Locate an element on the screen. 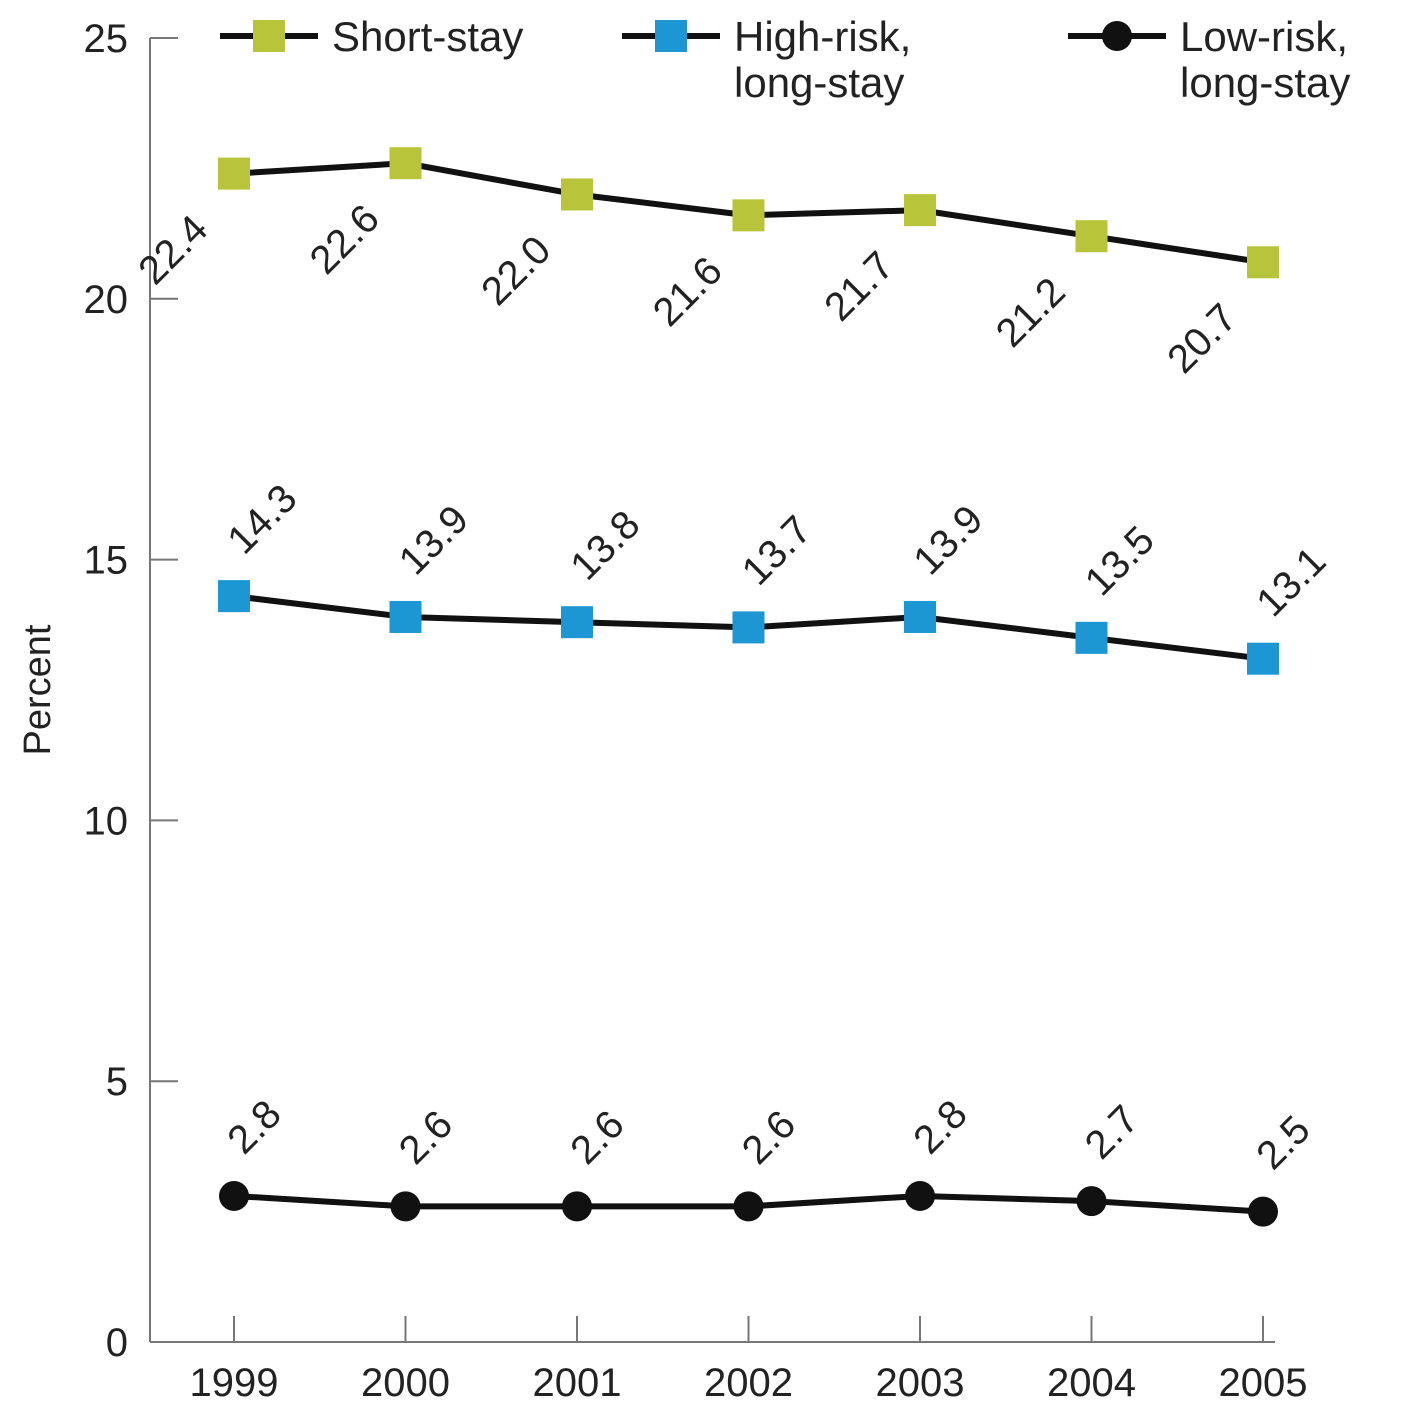  x-tick-label-2003: 2003 is located at coordinates (920, 1383).